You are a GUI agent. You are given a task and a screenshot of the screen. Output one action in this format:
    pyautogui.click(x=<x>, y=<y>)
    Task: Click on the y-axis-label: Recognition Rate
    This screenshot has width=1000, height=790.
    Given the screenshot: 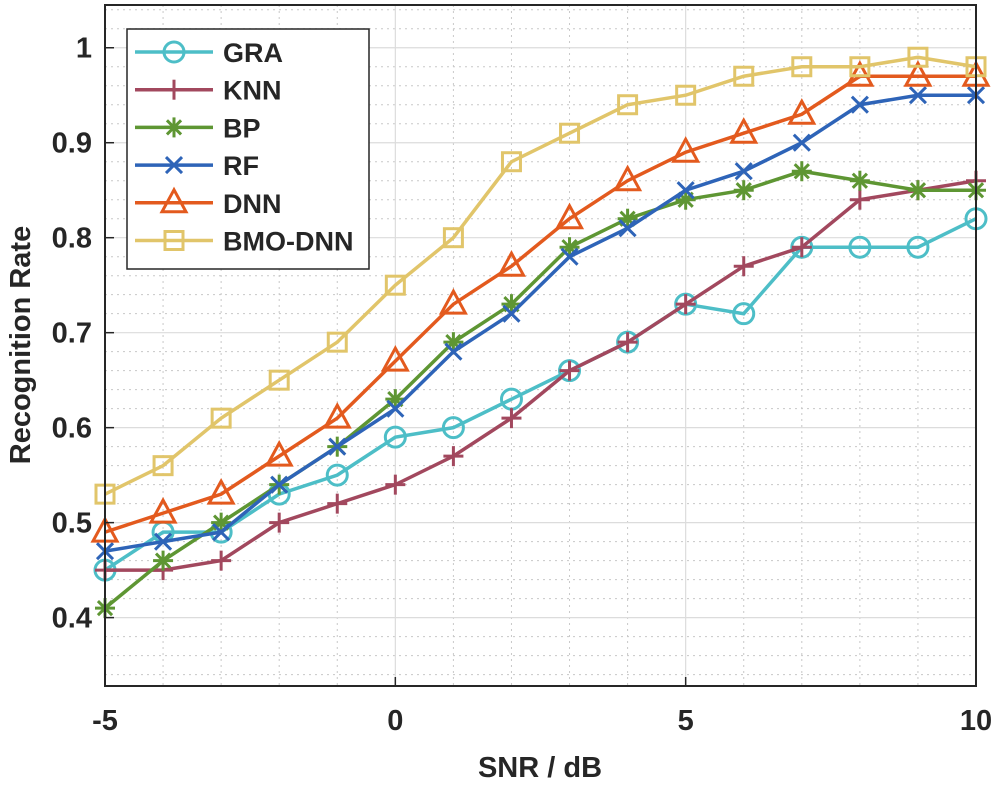 What is the action you would take?
    pyautogui.click(x=21, y=345)
    